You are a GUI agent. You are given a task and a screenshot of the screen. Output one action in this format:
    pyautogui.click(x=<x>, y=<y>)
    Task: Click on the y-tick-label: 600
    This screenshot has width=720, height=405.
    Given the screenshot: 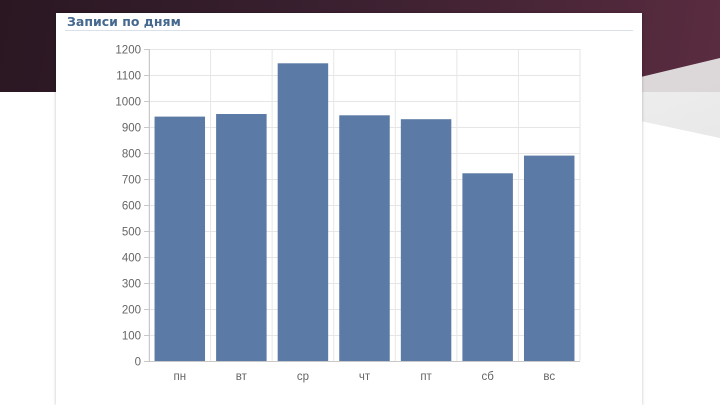 What is the action you would take?
    pyautogui.click(x=131, y=207)
    